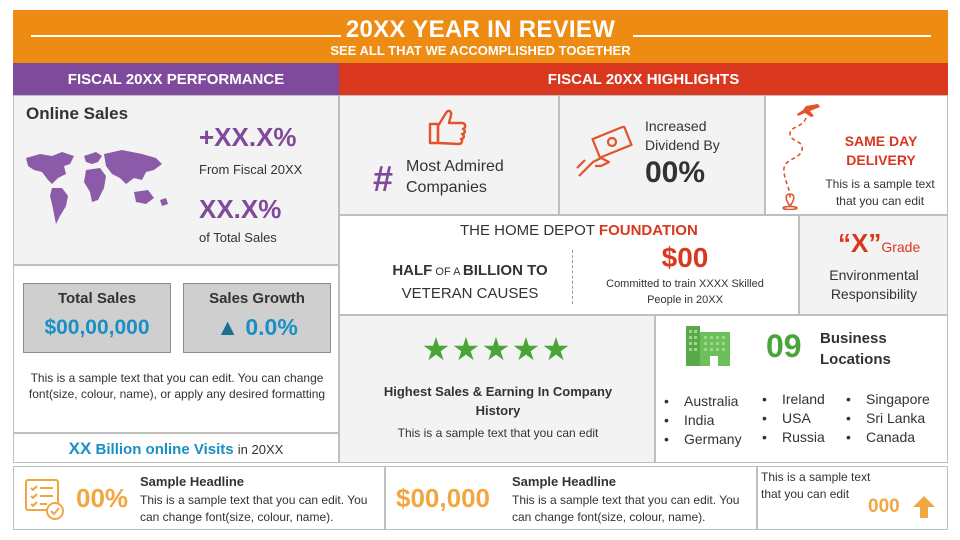 The width and height of the screenshot is (960, 540). I want to click on sales-growth-row: ▲ 0.0%, so click(257, 327).